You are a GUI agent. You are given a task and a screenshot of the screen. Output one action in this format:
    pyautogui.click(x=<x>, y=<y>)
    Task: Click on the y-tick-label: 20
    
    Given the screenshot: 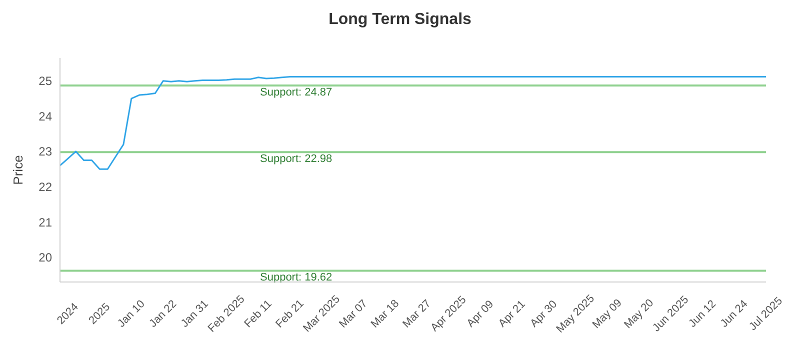 What is the action you would take?
    pyautogui.click(x=45, y=257)
    